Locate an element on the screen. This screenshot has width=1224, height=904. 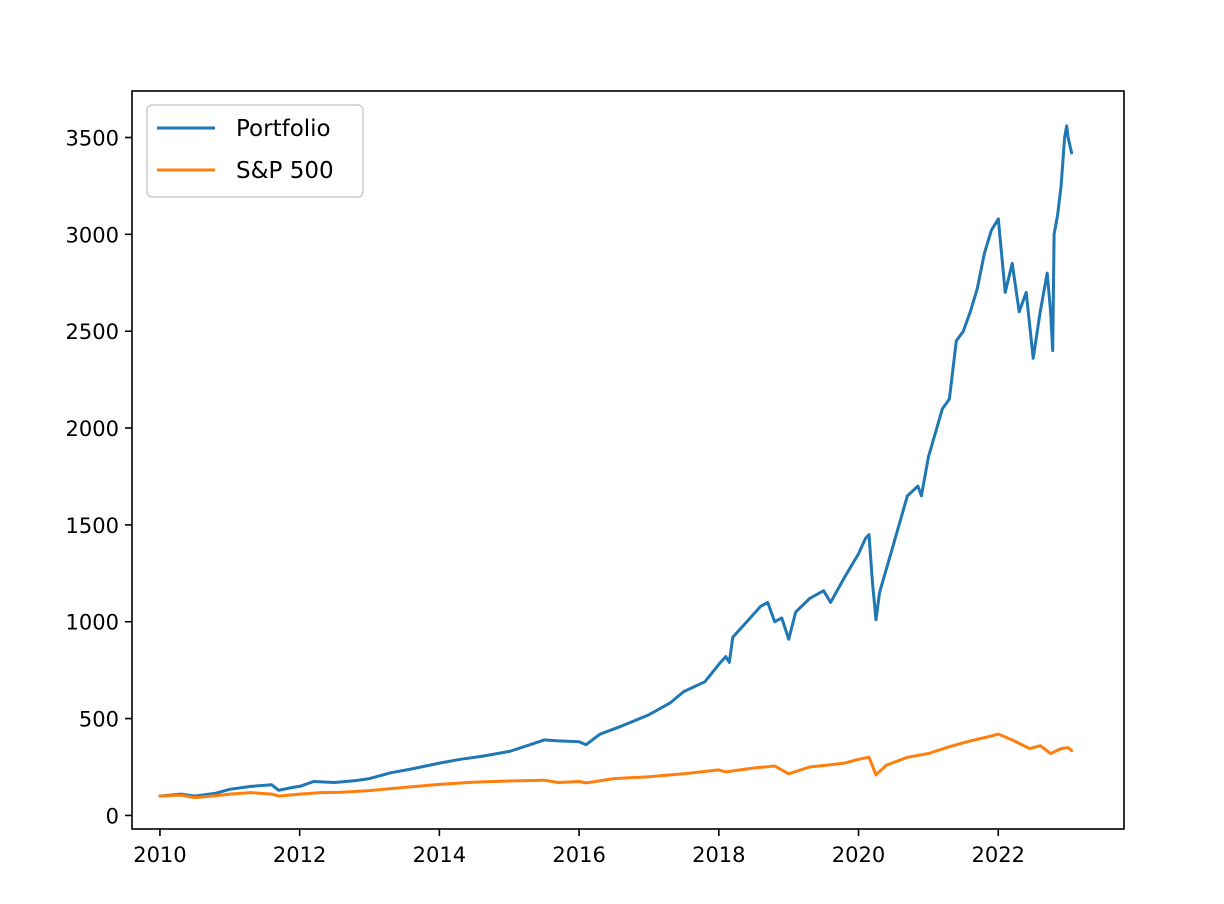
y-tick-label: 2000 is located at coordinates (92, 429).